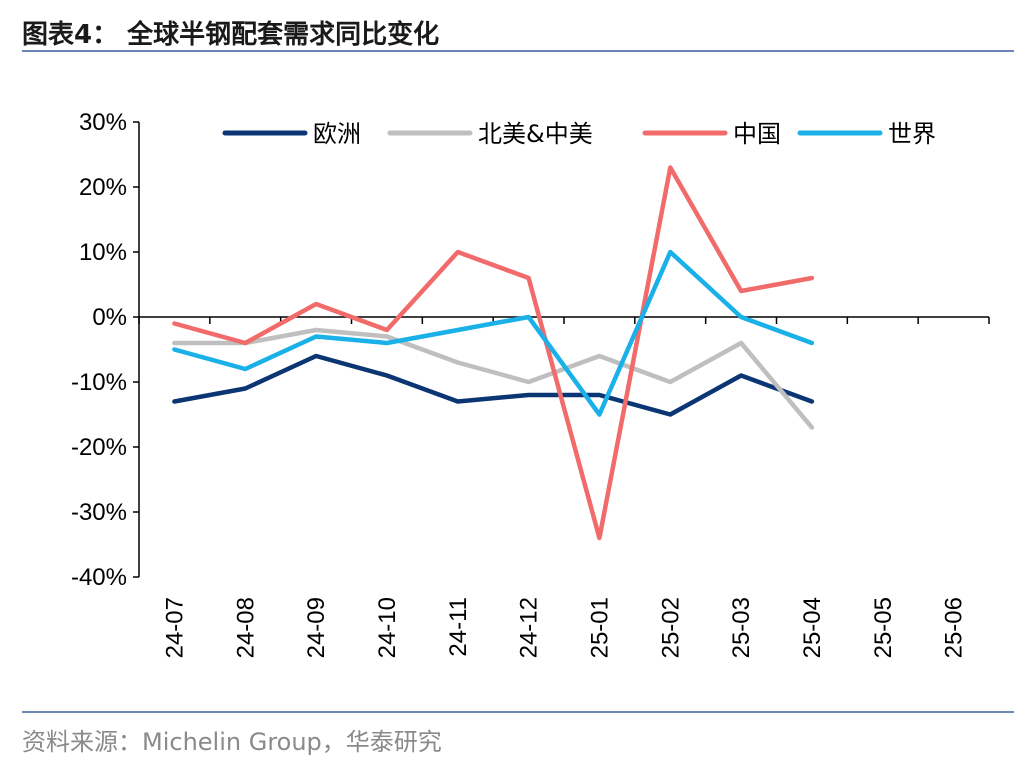  What do you see at coordinates (99, 447) in the screenshot?
I see `y-tick-label: -20%` at bounding box center [99, 447].